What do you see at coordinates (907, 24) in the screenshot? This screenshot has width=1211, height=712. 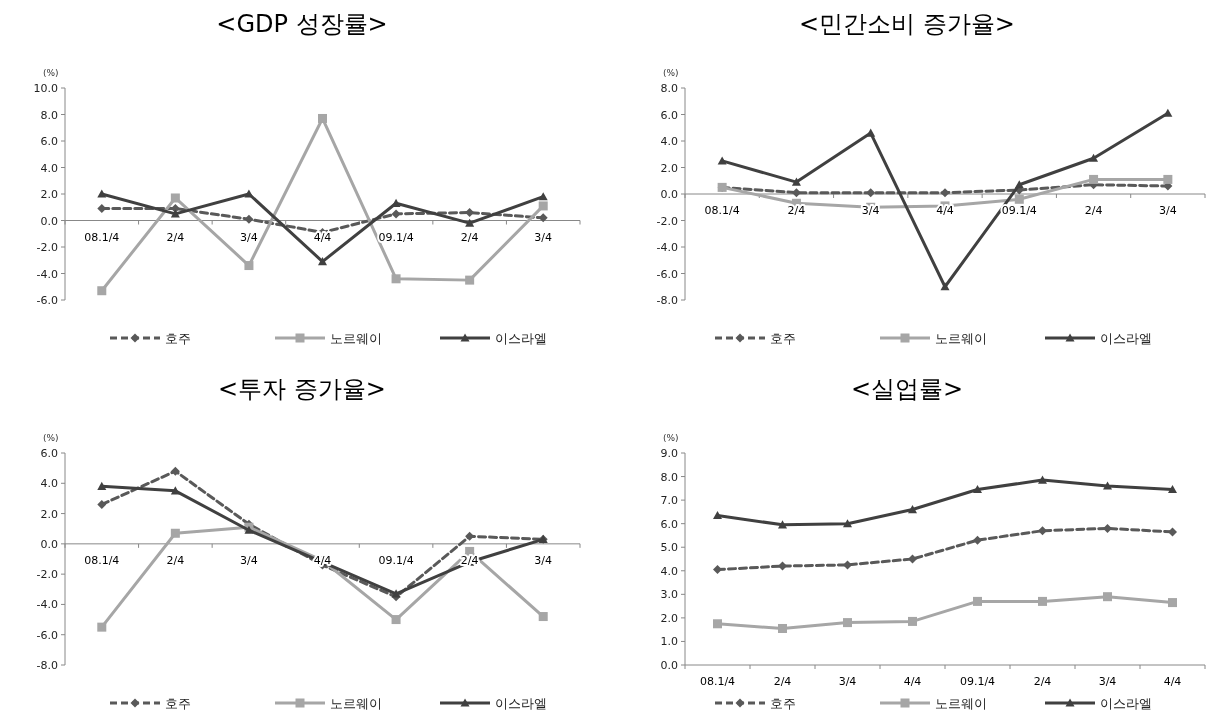 I see `chart-title: <민간소비 증가율>` at bounding box center [907, 24].